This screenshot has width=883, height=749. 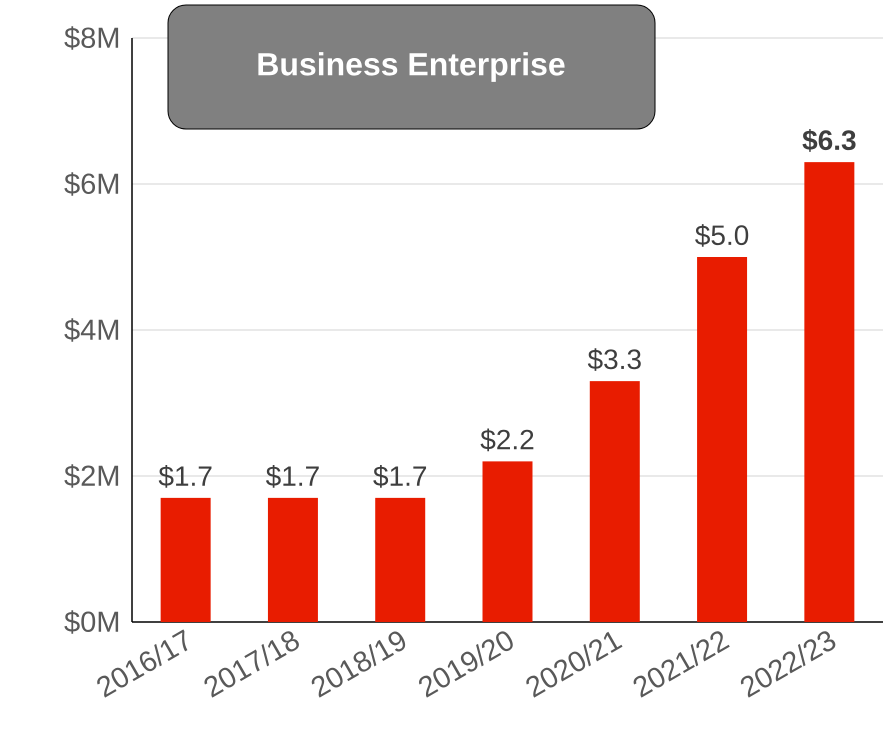 I want to click on y-tick-label: $4M, so click(x=91, y=330).